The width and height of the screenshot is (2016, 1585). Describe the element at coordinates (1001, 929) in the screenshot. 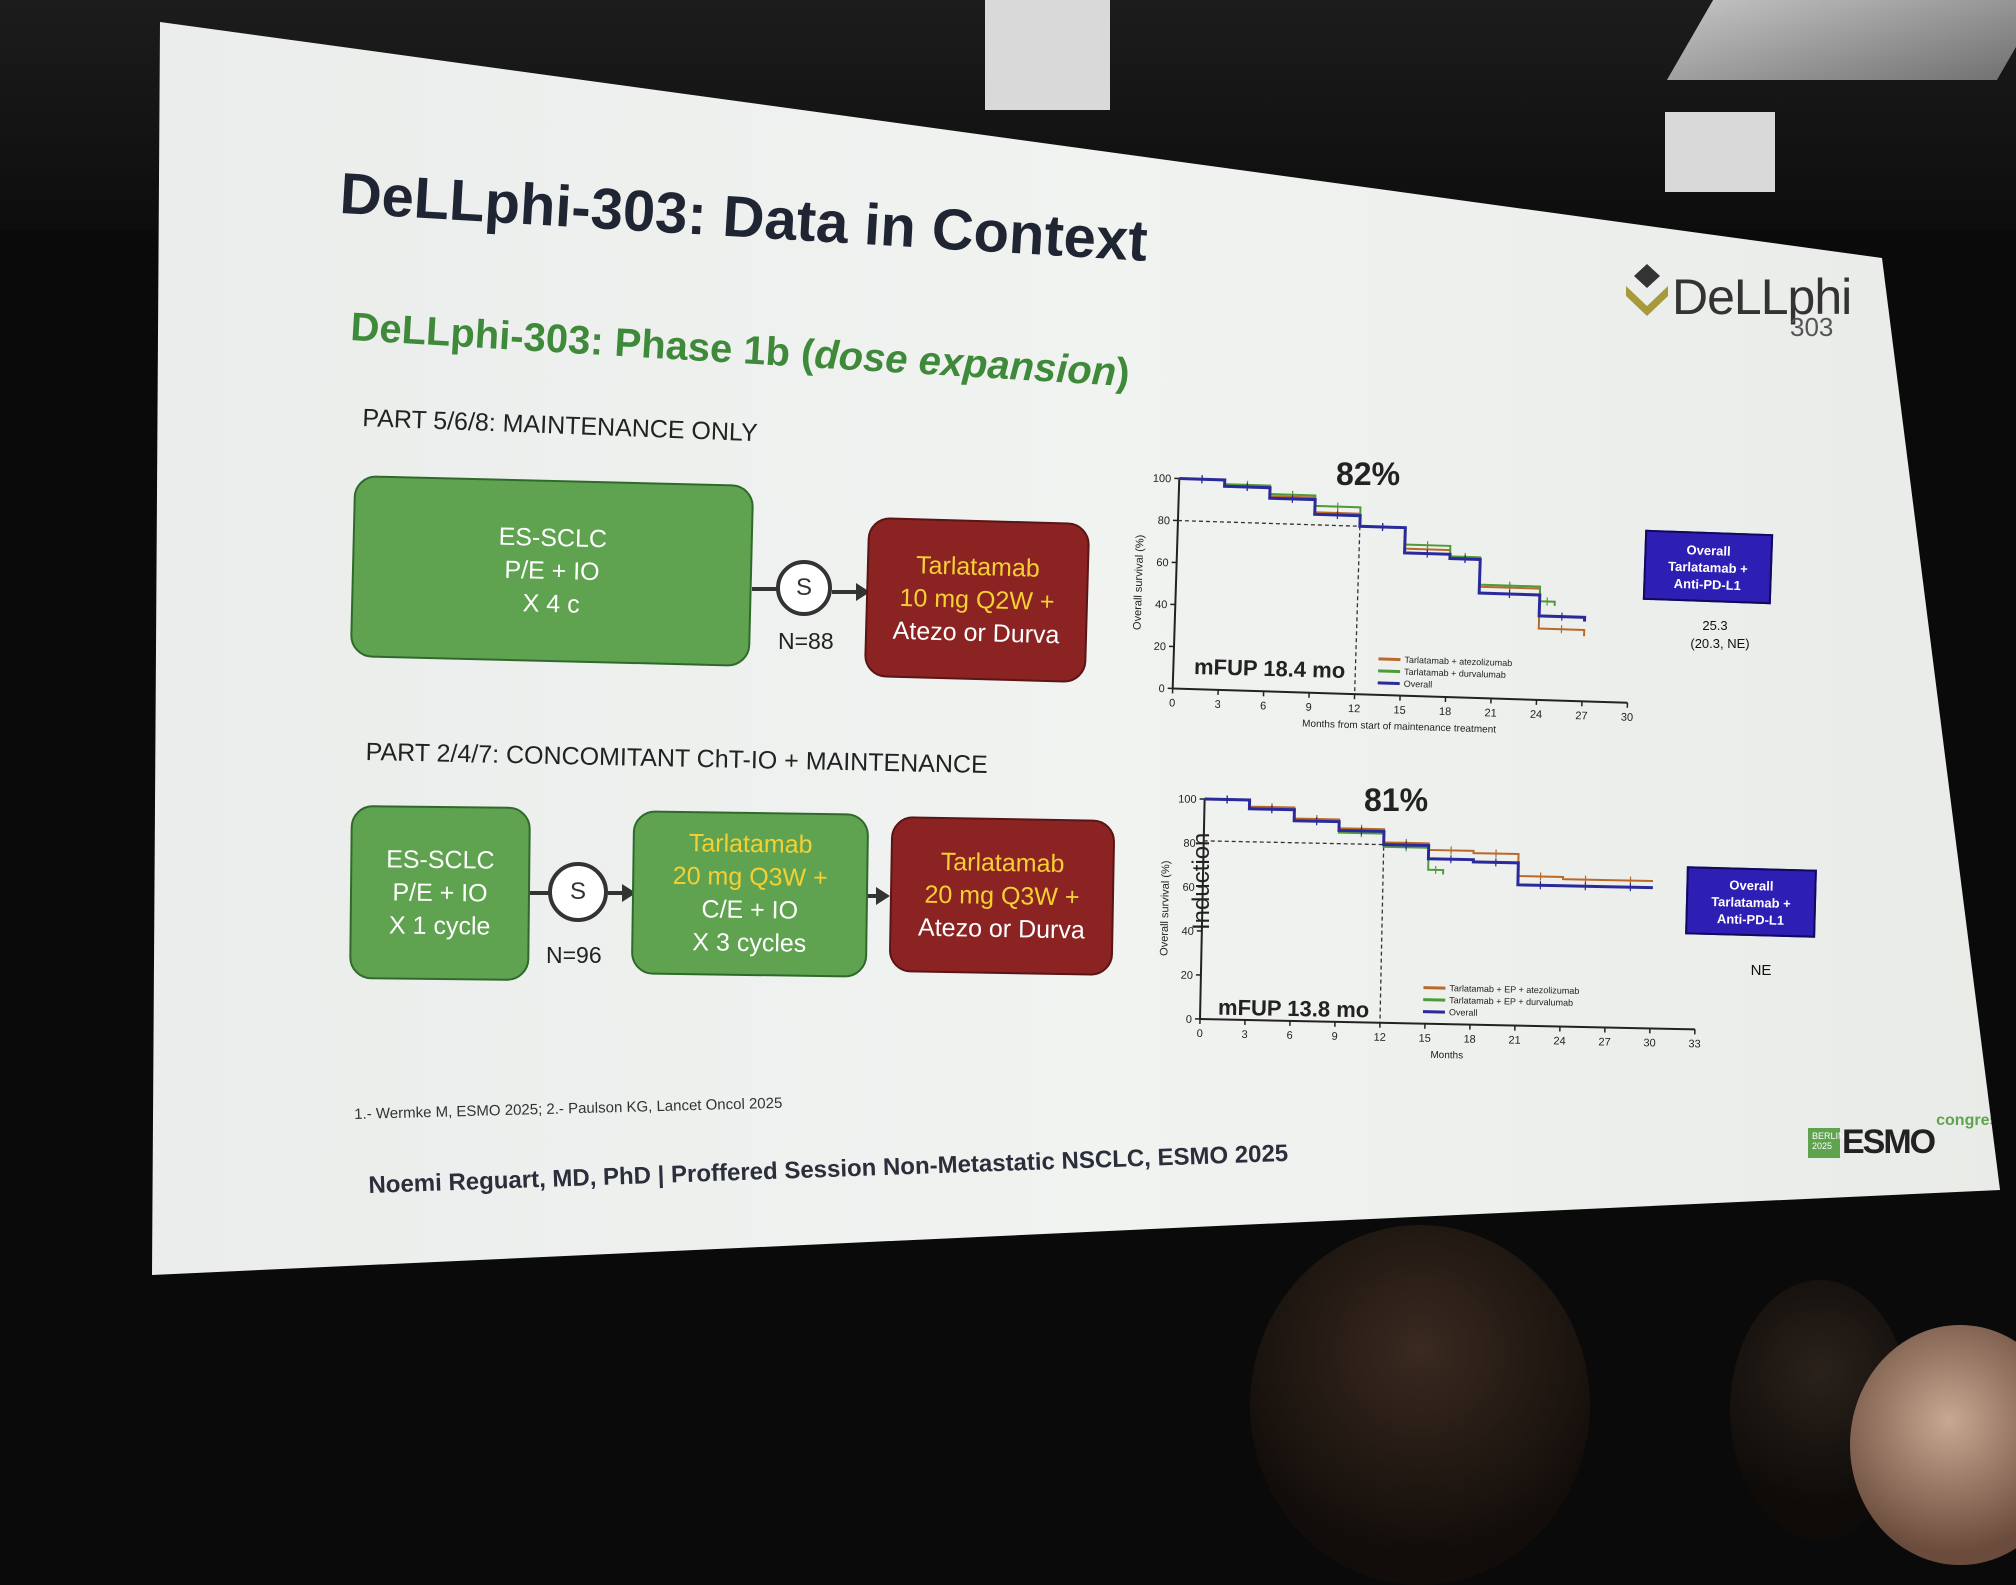

I see `box-line: Atezo or Durva` at that location.